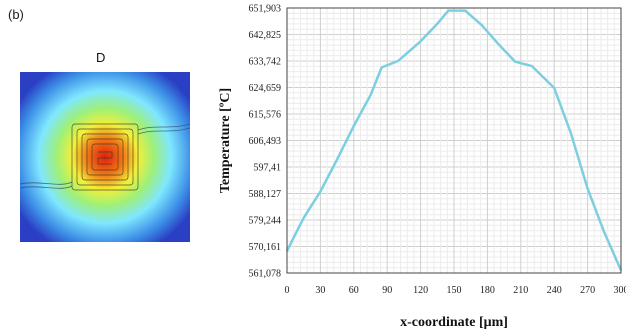 The image size is (626, 333). Describe the element at coordinates (16, 14) in the screenshot. I see `panel-label: (b)` at that location.